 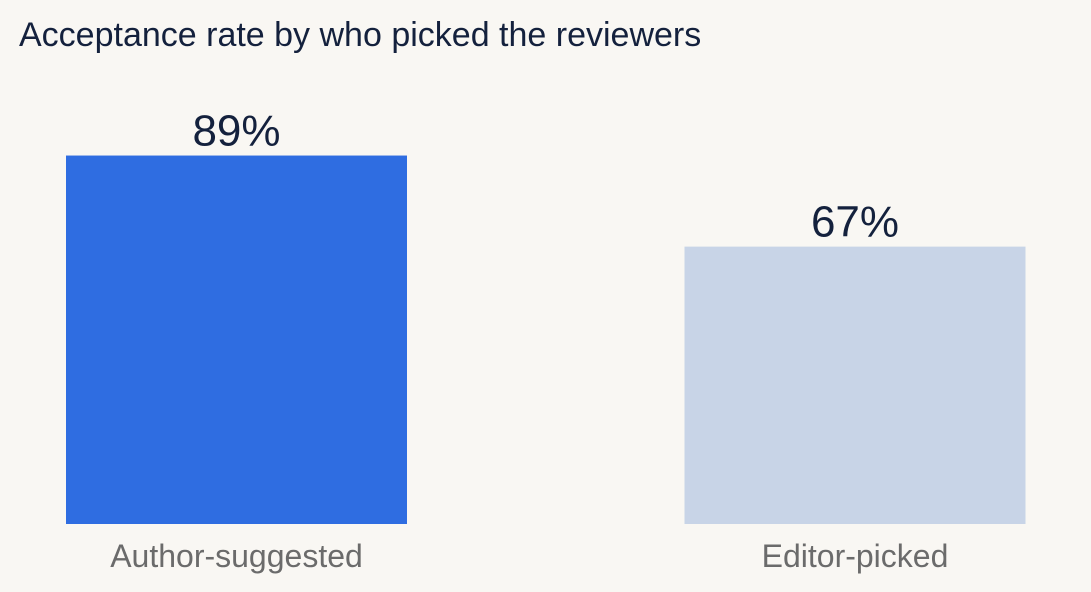 What do you see at coordinates (855, 385) in the screenshot?
I see `bar` at bounding box center [855, 385].